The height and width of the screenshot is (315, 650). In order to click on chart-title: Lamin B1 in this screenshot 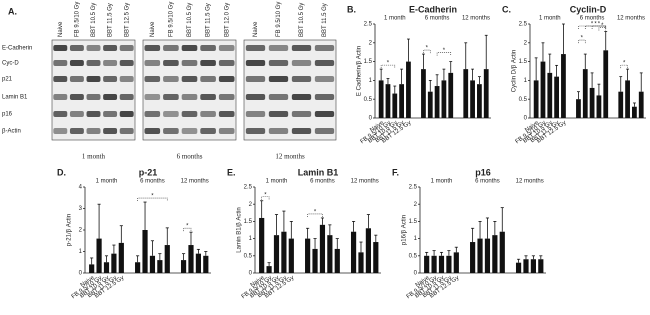, I will do `click(318, 172)`.